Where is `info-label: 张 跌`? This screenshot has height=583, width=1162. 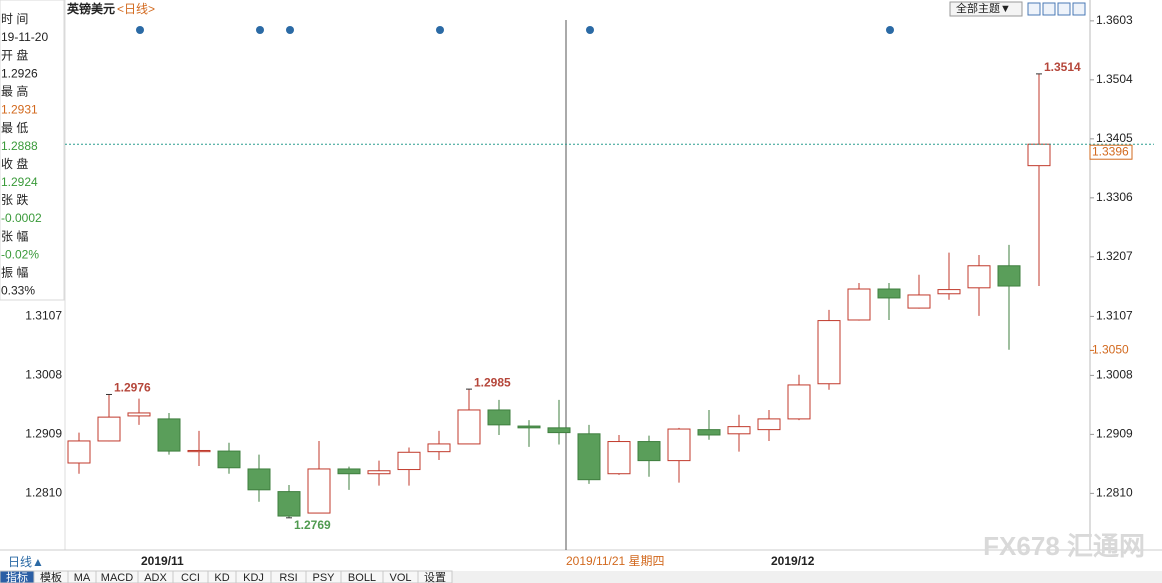 info-label: 张 跌 is located at coordinates (14, 199).